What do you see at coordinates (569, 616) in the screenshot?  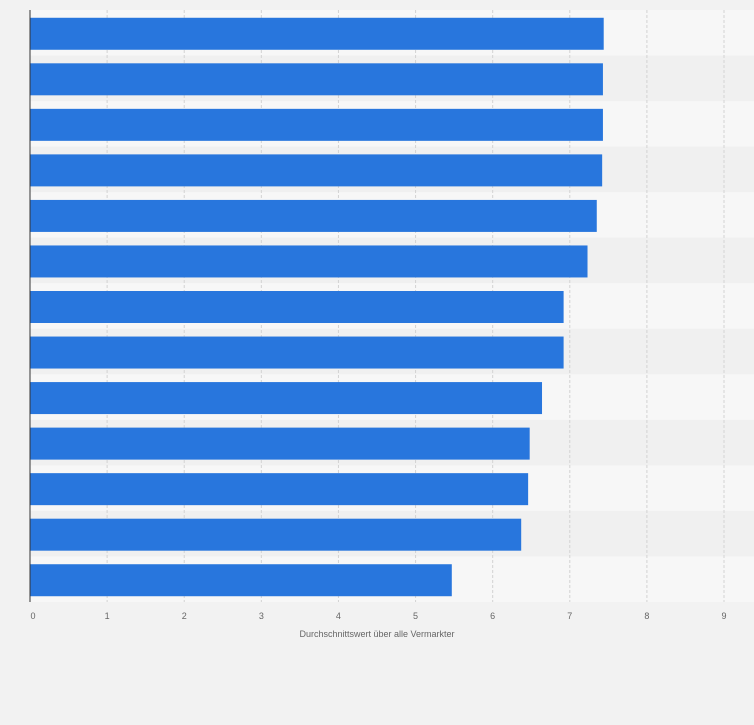 I see `x-tick-label: 7` at bounding box center [569, 616].